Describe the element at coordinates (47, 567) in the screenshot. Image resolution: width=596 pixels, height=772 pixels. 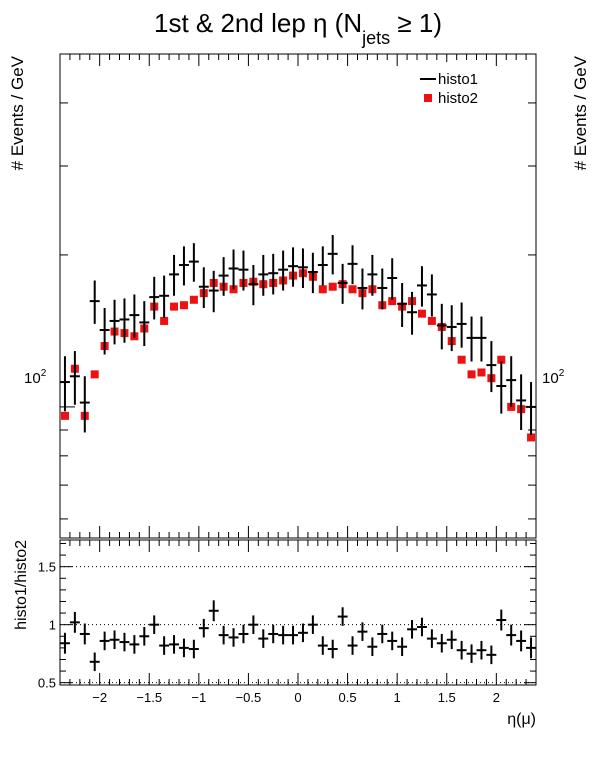
I see `ratio-ytick-label: 1.5` at that location.